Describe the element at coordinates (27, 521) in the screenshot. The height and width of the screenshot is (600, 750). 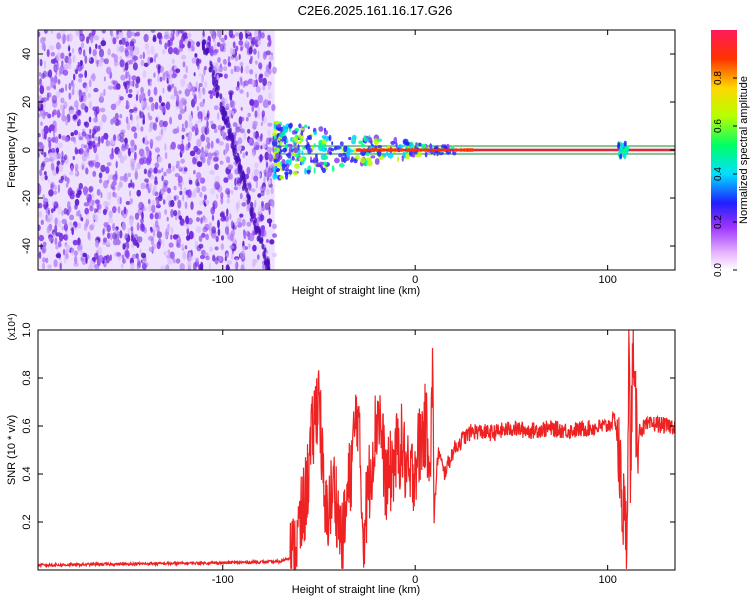
I see `y-tick-label: 0.2` at that location.